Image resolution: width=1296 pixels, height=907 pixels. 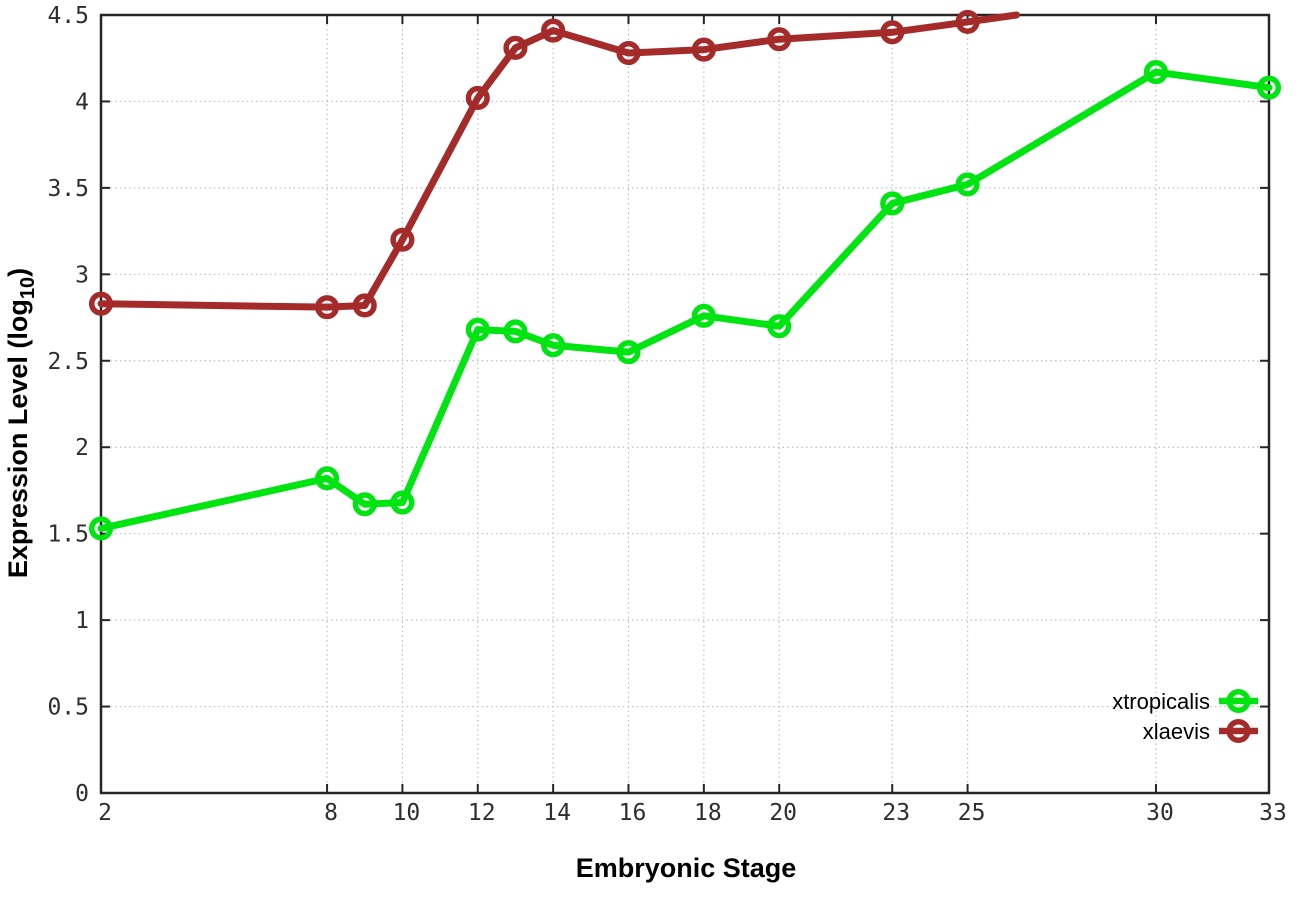 What do you see at coordinates (1238, 701) in the screenshot?
I see `legend-sample-marker-xtropicalis` at bounding box center [1238, 701].